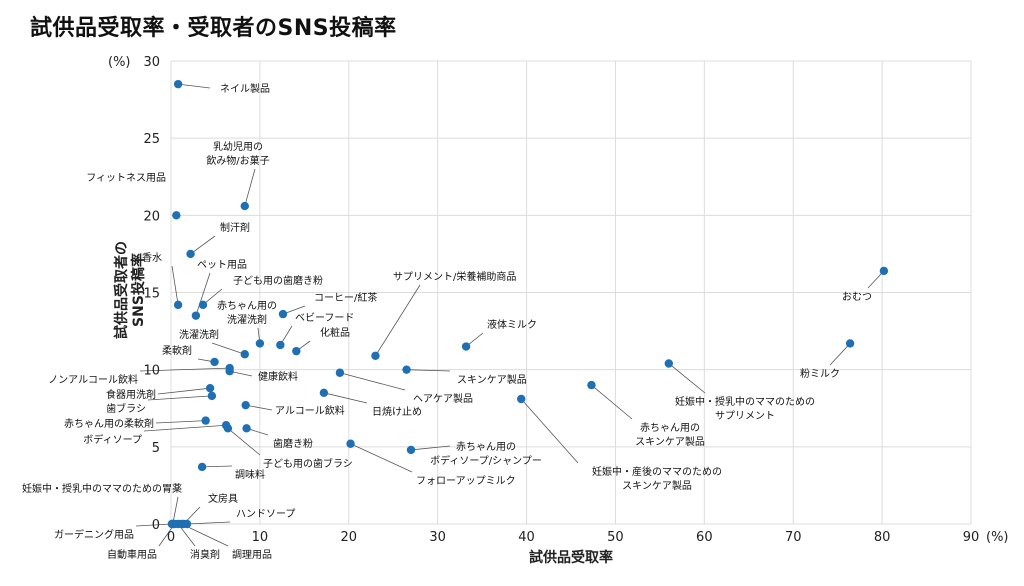 This screenshot has width=1024, height=586. Describe the element at coordinates (126, 408) in the screenshot. I see `point-label: 歯ブラシ` at that location.